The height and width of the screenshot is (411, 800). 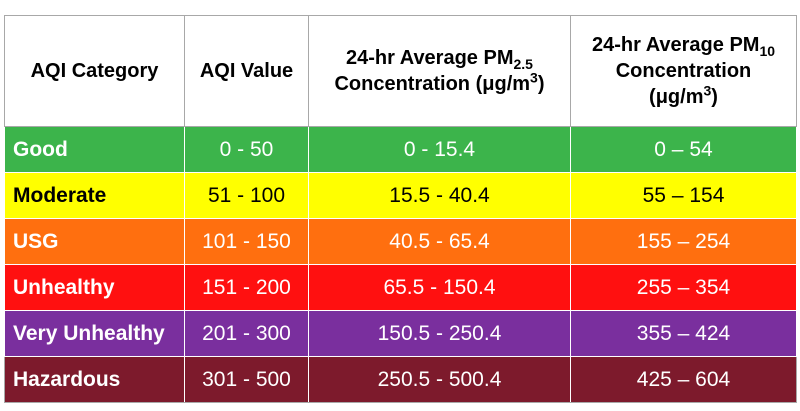 I want to click on pm25-cell: 15.5 - 40.4, so click(x=439, y=195).